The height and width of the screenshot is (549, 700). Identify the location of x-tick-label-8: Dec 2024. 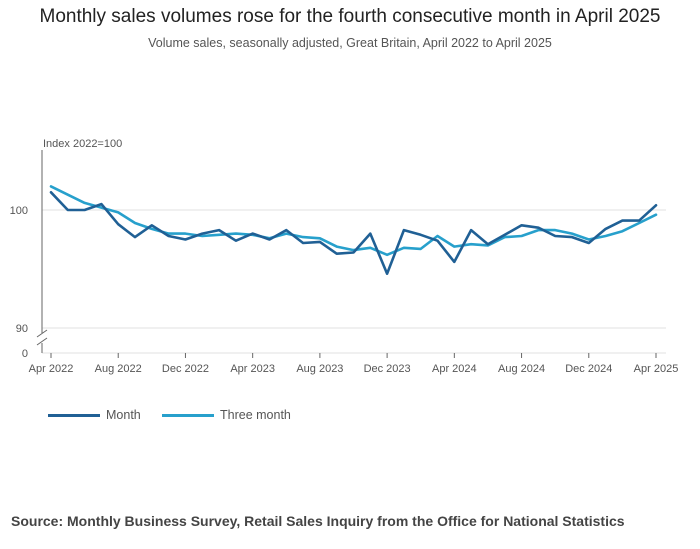
(588, 369).